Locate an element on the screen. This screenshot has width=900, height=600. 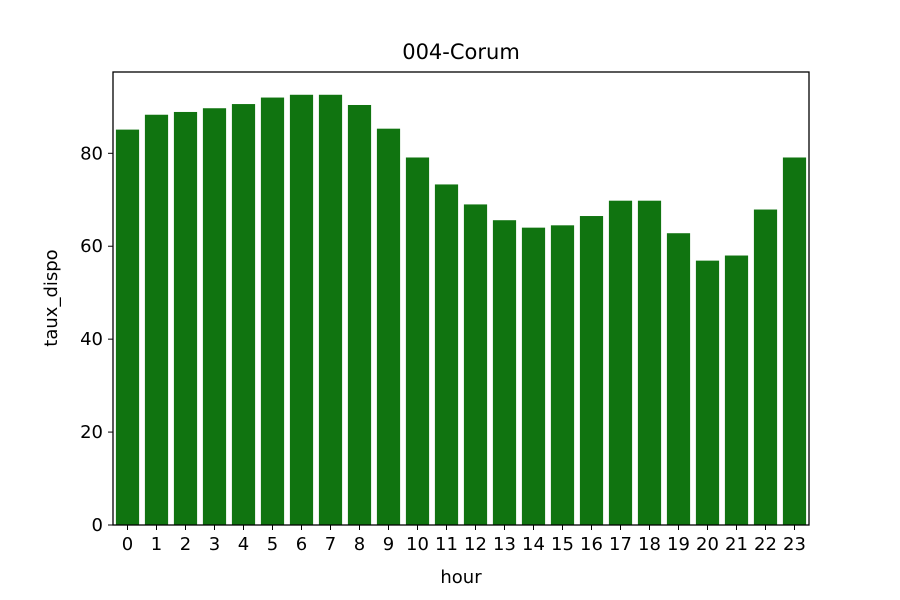
y-axis-ticks: 0 20 40 60 80 is located at coordinates (96, 339).